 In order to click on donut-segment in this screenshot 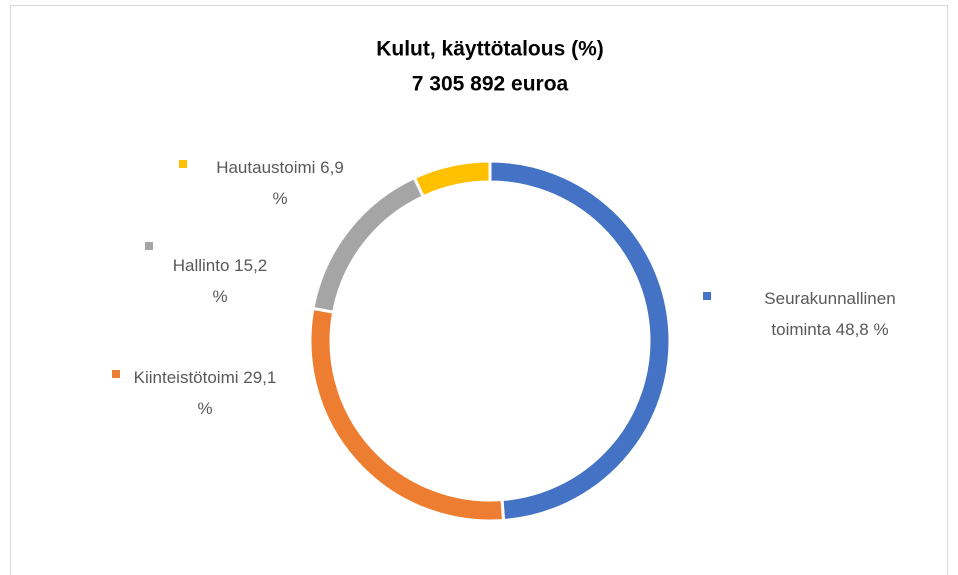, I will do `click(452, 179)`.